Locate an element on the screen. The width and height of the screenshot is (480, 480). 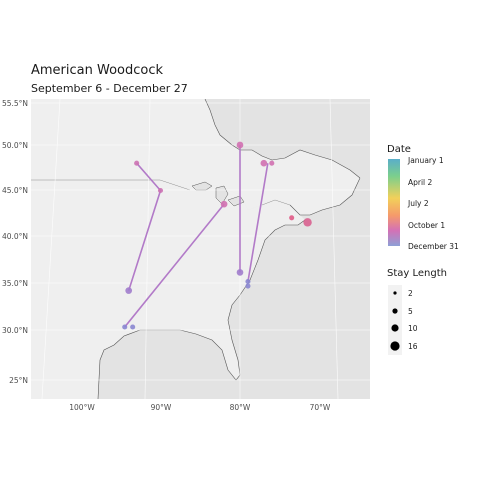
lon-tick: 80°W is located at coordinates (240, 407).